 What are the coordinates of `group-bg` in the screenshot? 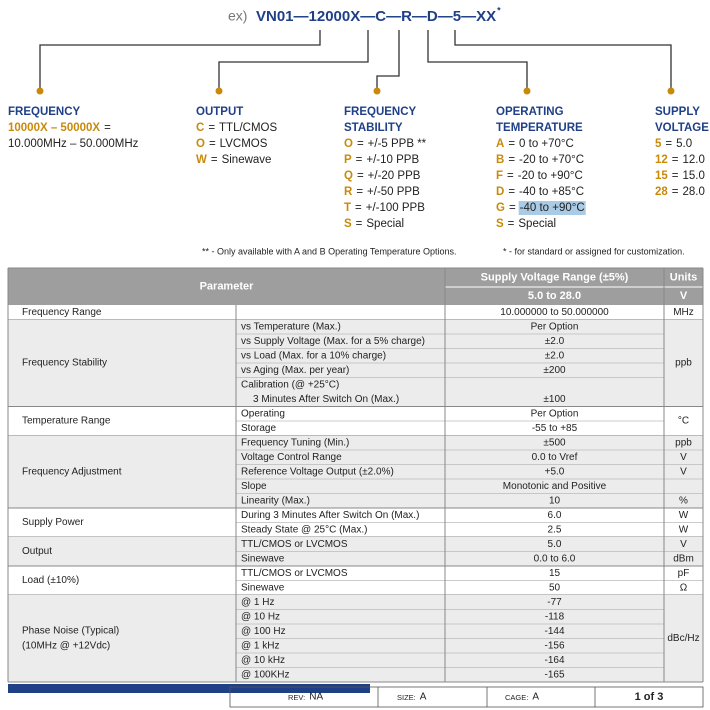 It's located at (355, 471).